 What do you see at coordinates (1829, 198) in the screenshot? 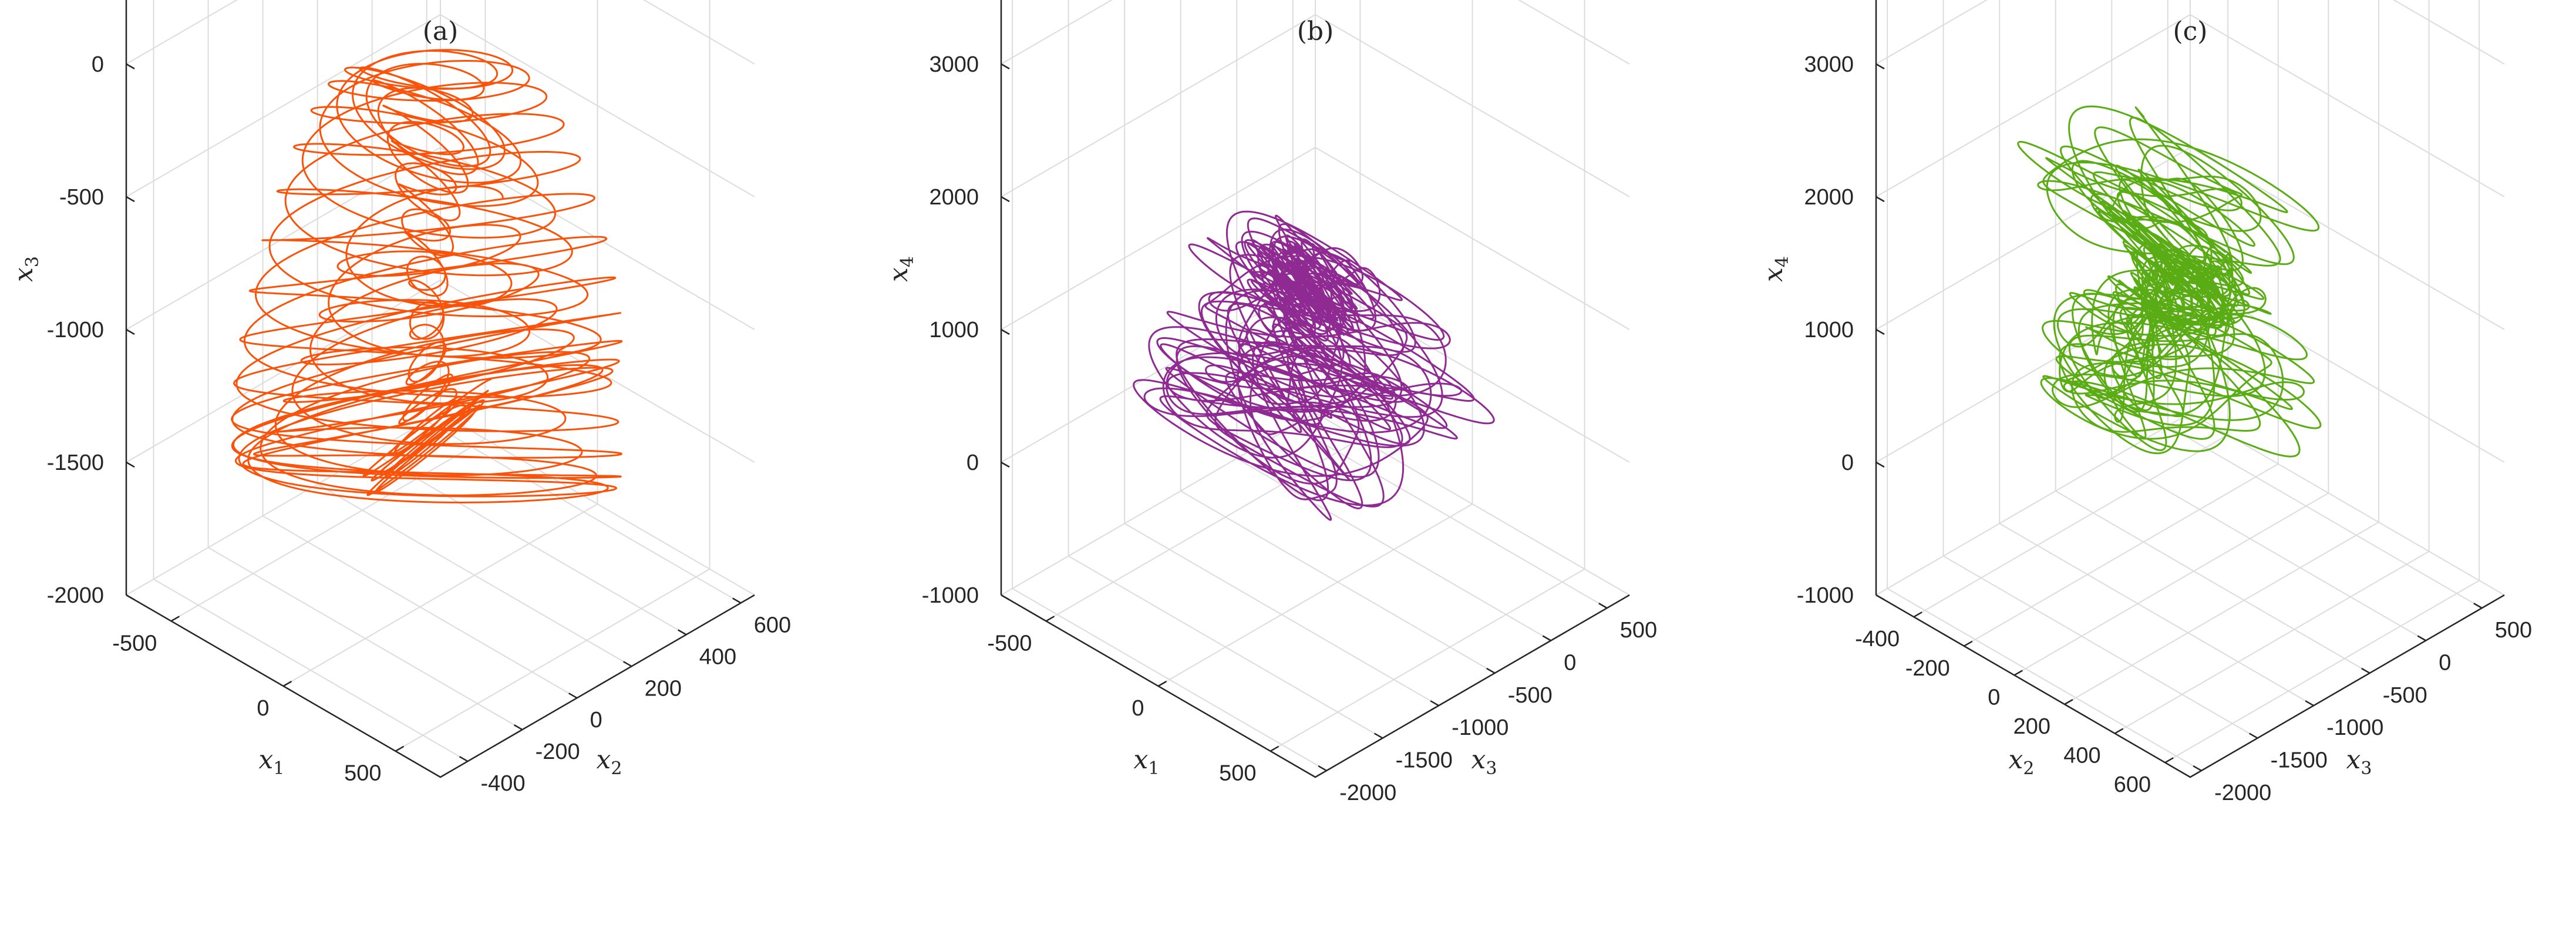
I see `z-tick-label: 2000` at bounding box center [1829, 198].